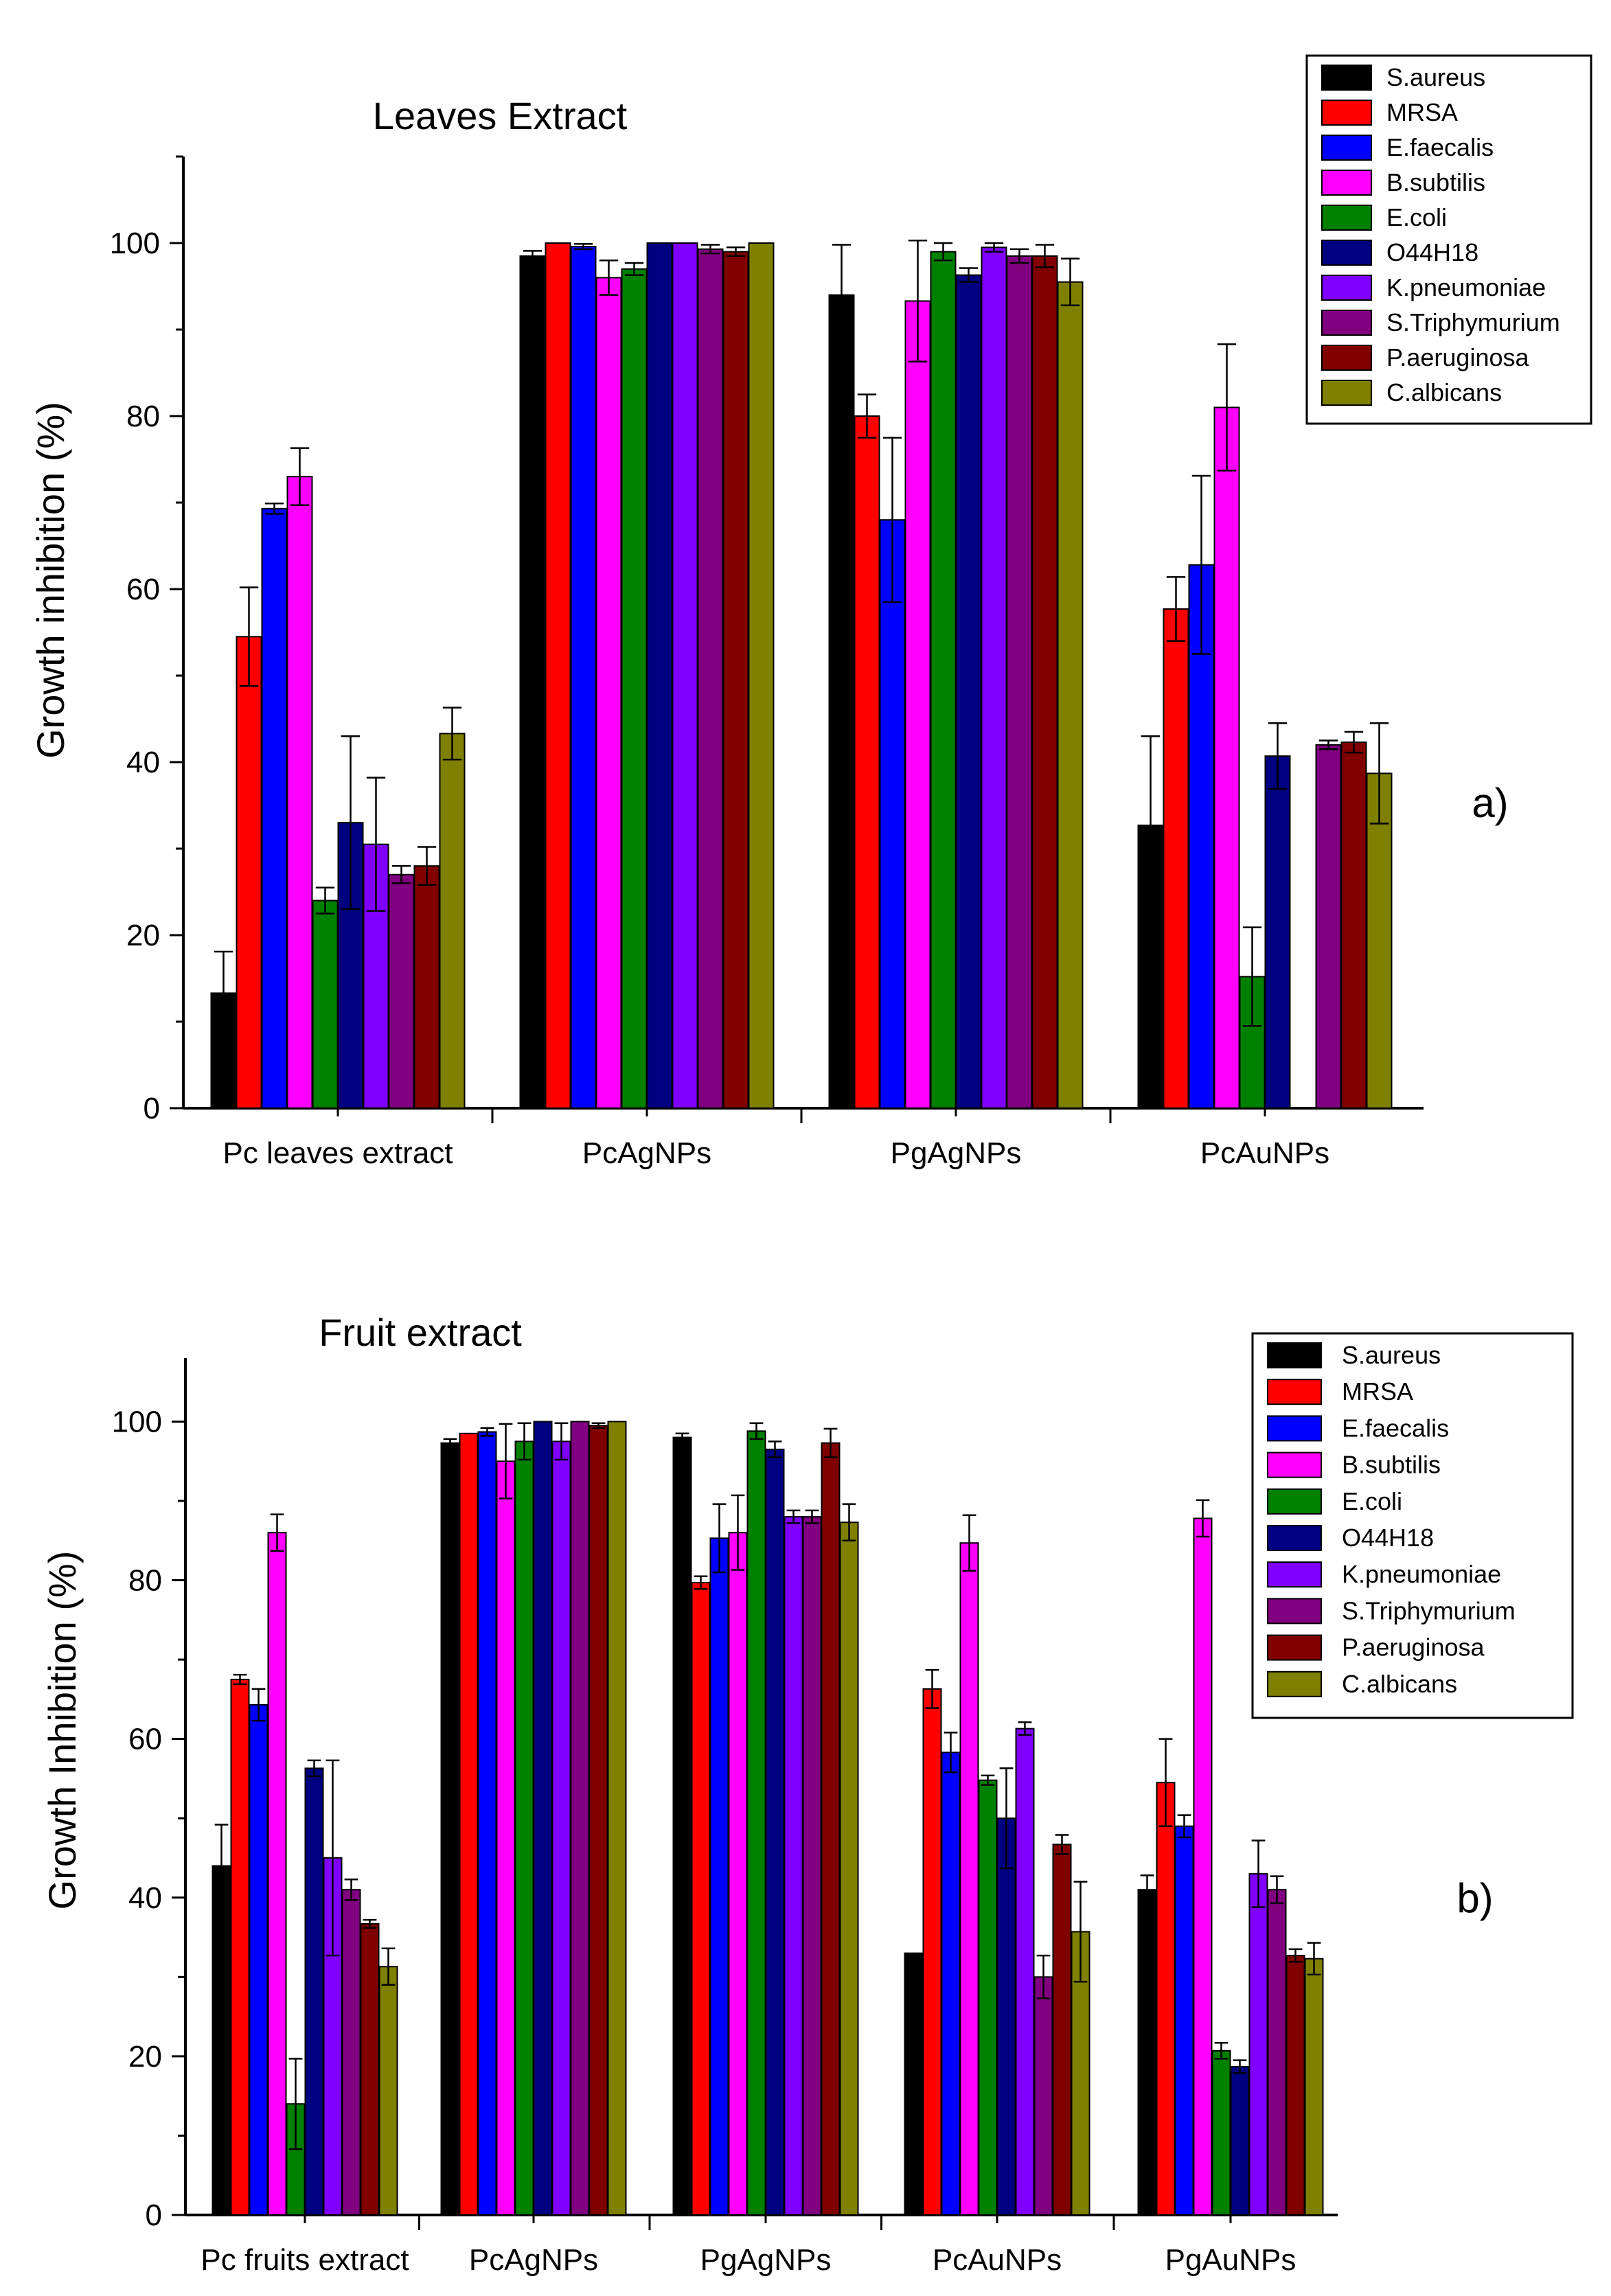  I want to click on legend-label: MRSA, so click(1422, 112).